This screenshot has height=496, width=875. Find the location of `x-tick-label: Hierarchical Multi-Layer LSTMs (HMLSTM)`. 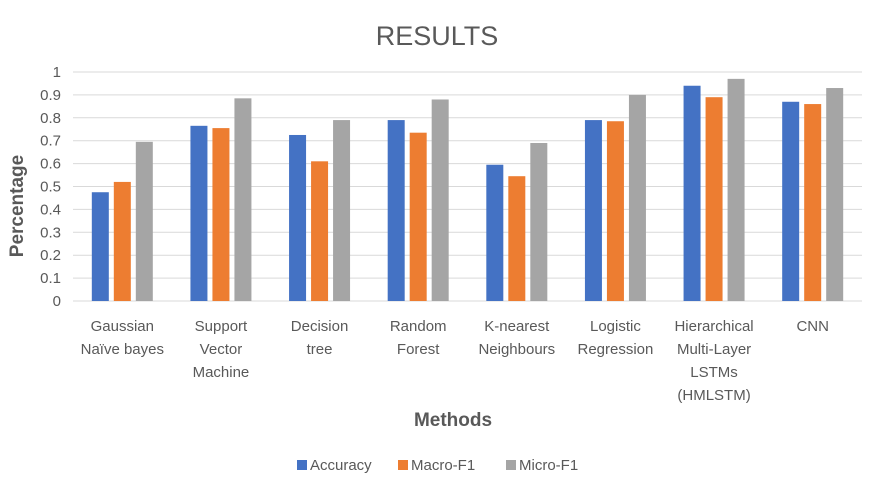

x-tick-label: Hierarchical Multi-Layer LSTMs (HMLSTM) is located at coordinates (713, 361).